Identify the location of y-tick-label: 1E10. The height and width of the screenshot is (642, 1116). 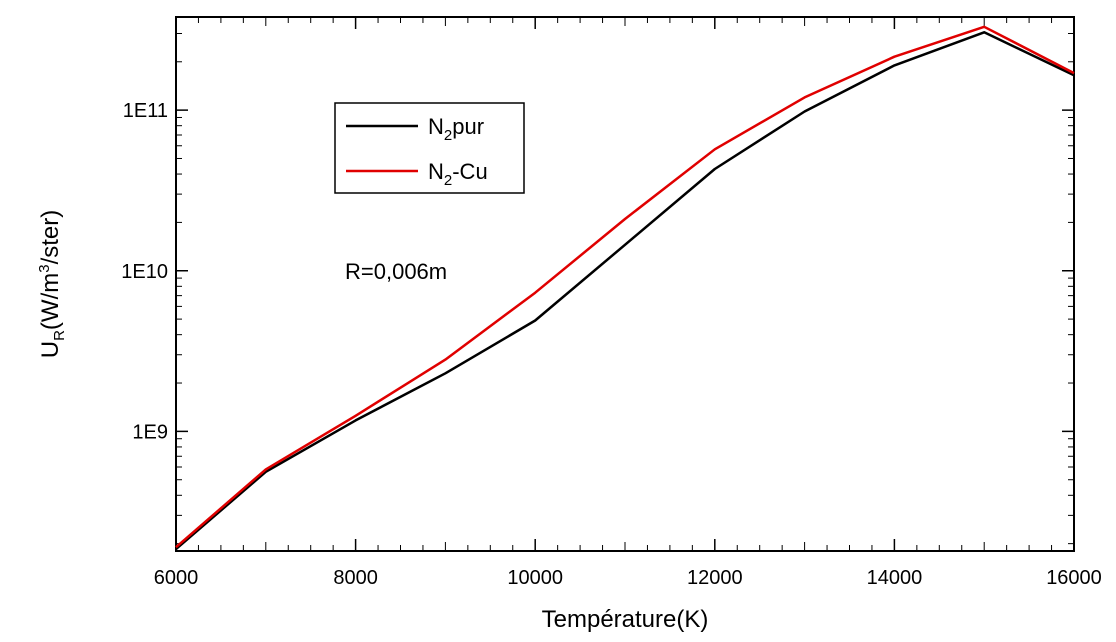
(144, 272).